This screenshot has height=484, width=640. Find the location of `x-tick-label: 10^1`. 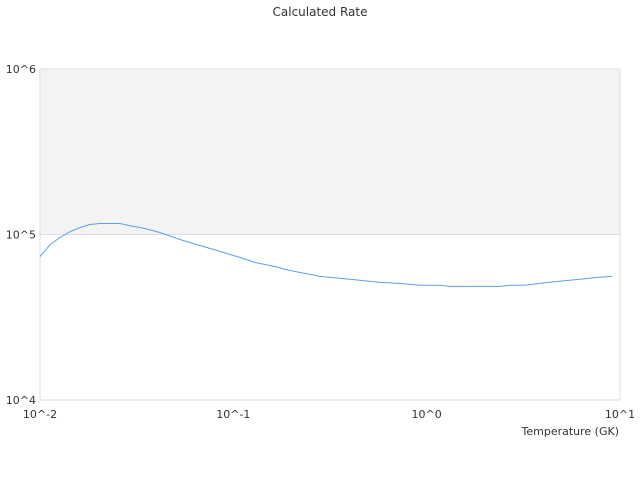

x-tick-label: 10^1 is located at coordinates (620, 414).